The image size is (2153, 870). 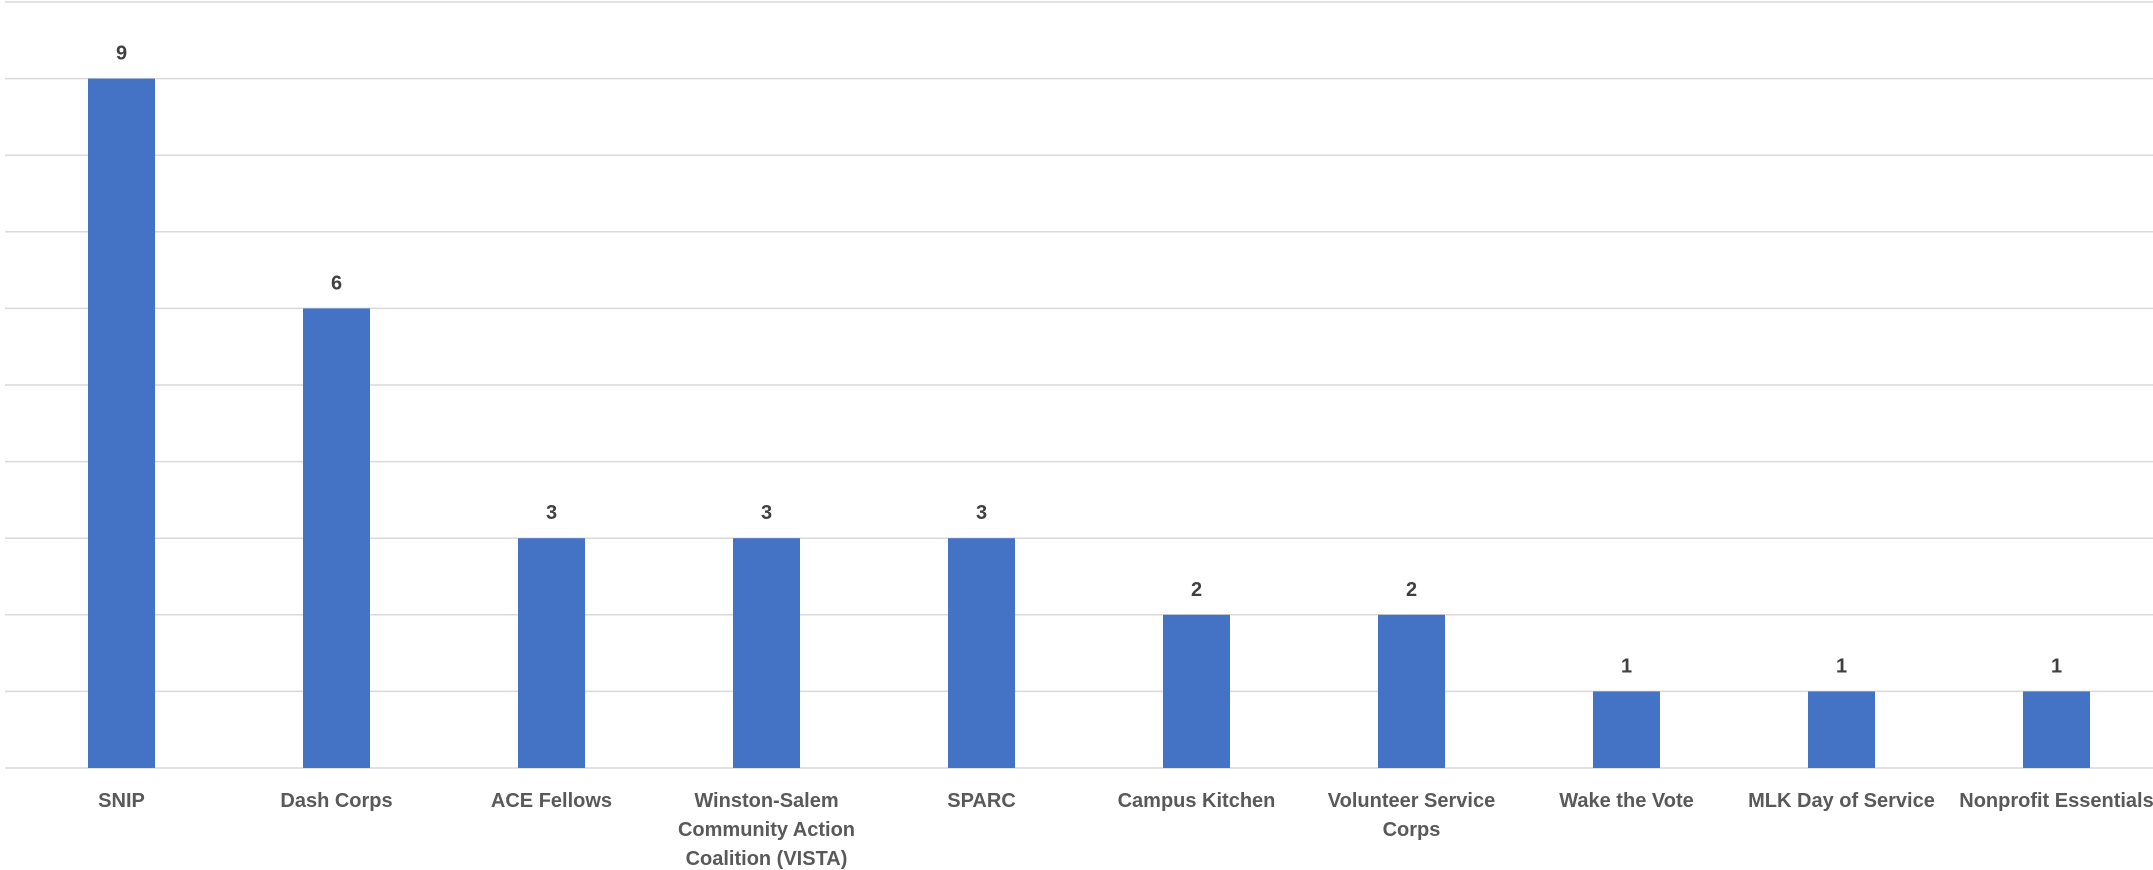 I want to click on category-label-line: Community Action, so click(x=766, y=830).